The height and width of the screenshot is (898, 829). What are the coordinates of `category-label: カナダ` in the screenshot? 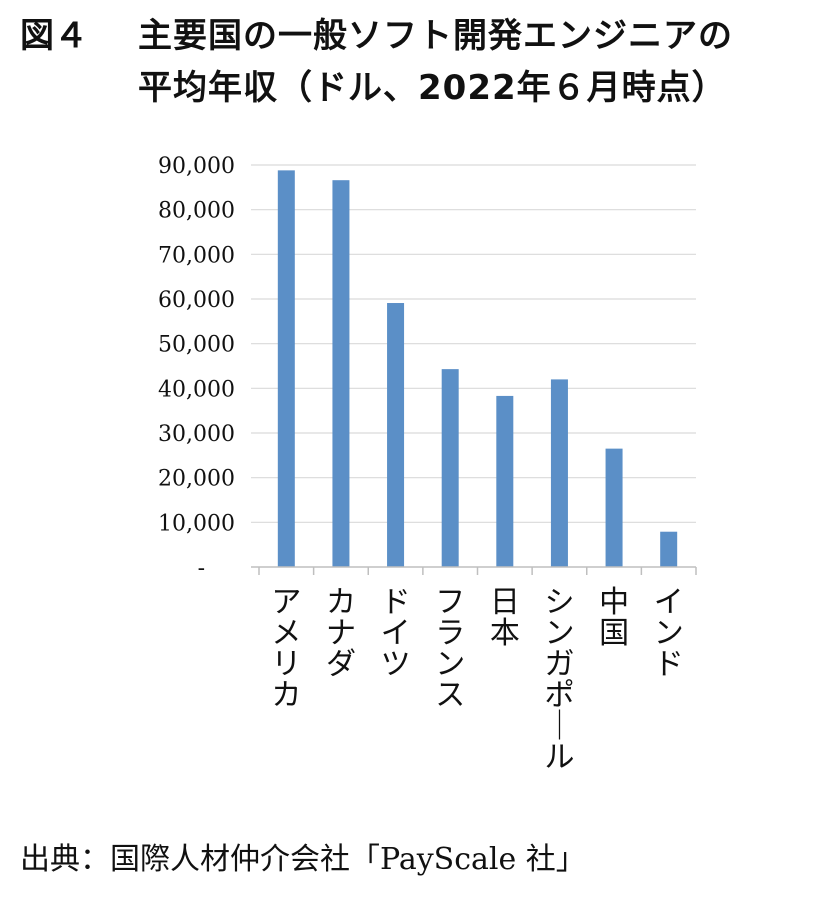 It's located at (341, 633).